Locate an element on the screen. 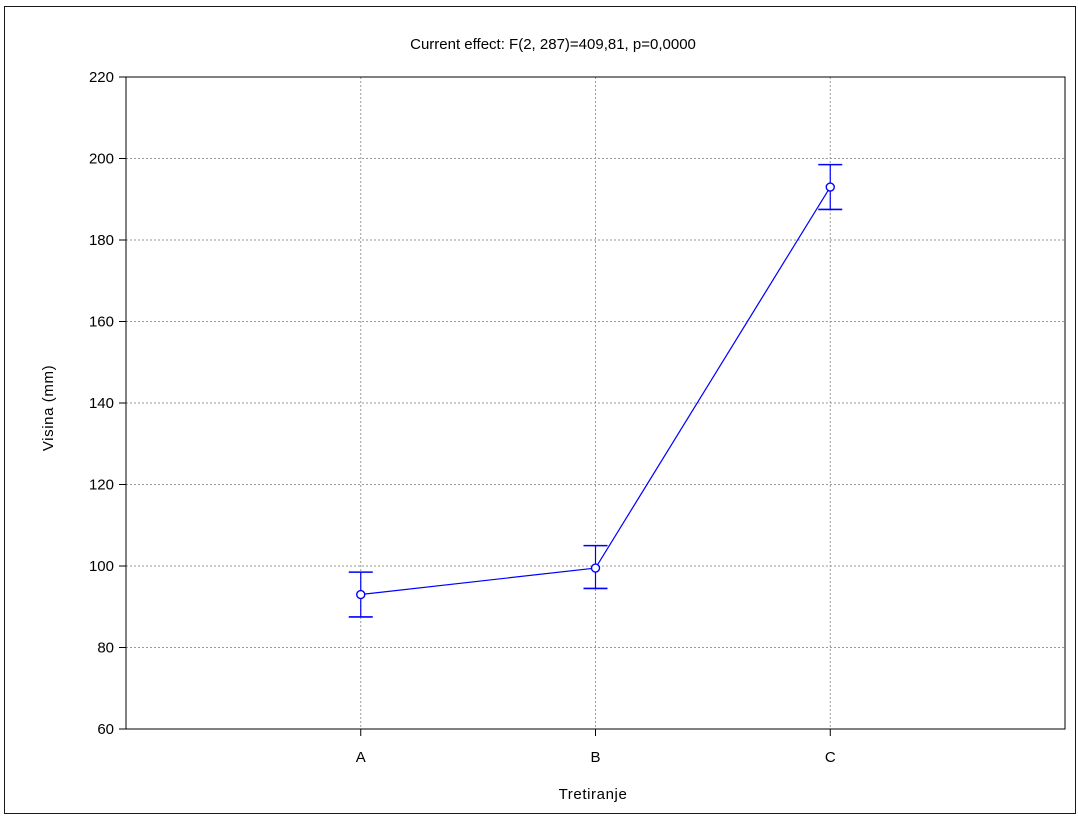  y-tick-label: 140 is located at coordinates (101, 403).